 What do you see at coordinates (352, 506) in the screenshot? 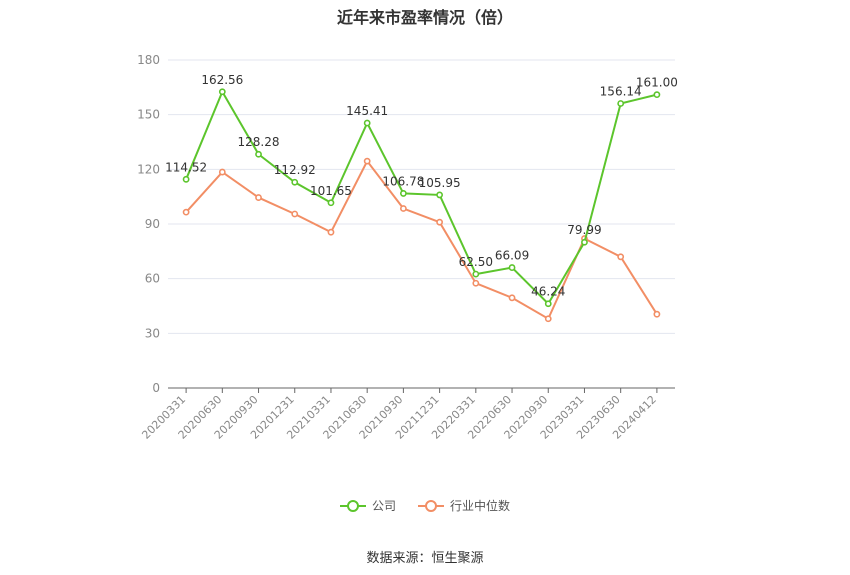
I see `legend-swatch-company` at bounding box center [352, 506].